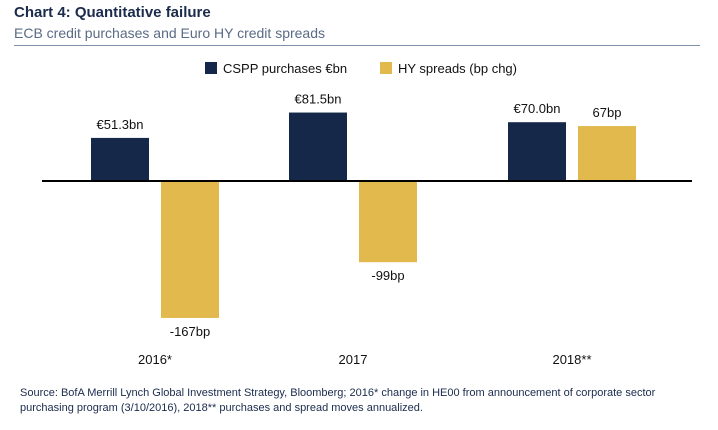 The width and height of the screenshot is (718, 430). I want to click on category-label-2: 2017, so click(353, 359).